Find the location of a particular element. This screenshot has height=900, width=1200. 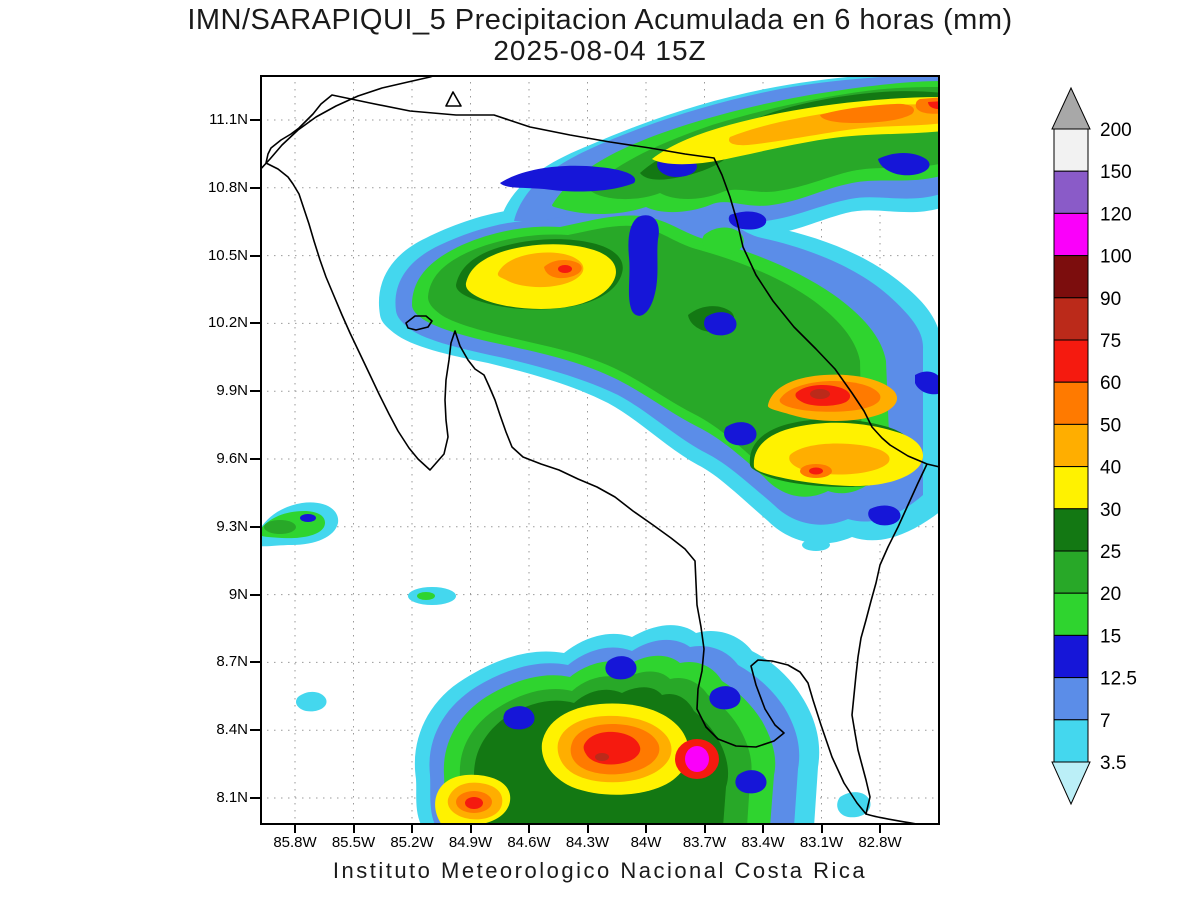

y-axis-tick-label: 11.1N is located at coordinates (228, 119).